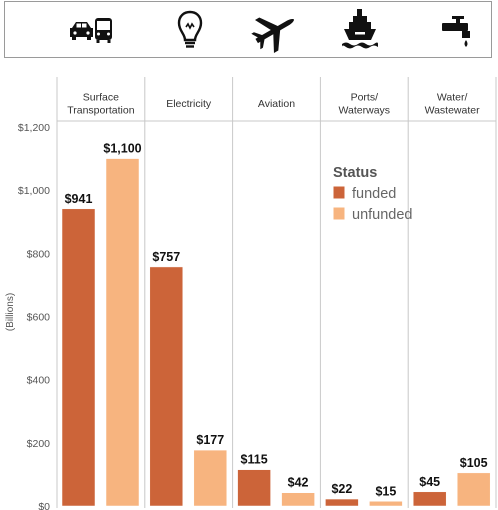  What do you see at coordinates (360, 29) in the screenshot?
I see `ship-icon` at bounding box center [360, 29].